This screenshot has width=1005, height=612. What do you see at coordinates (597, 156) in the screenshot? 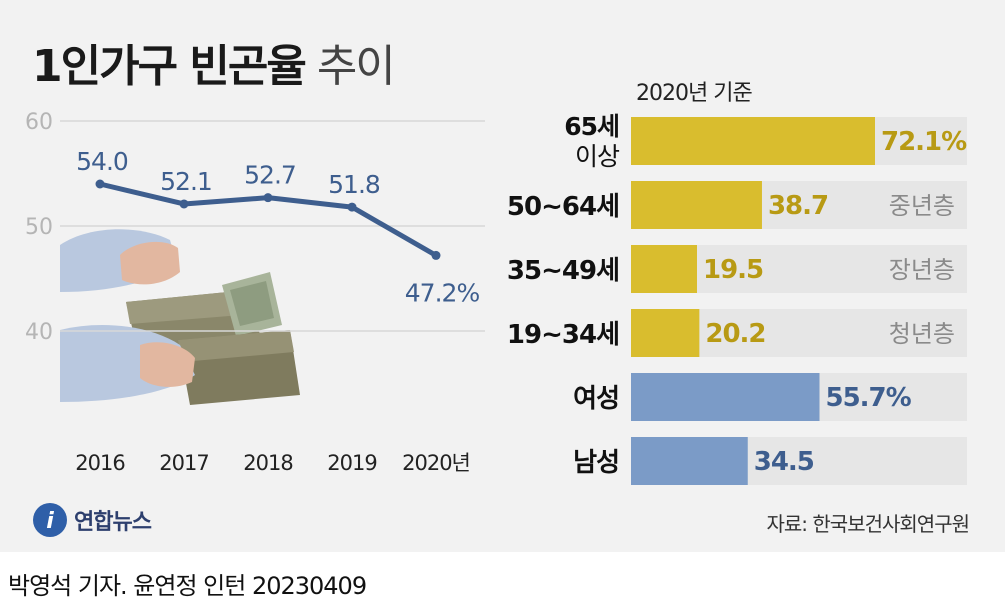
I see `category-label: 이상` at bounding box center [597, 156].